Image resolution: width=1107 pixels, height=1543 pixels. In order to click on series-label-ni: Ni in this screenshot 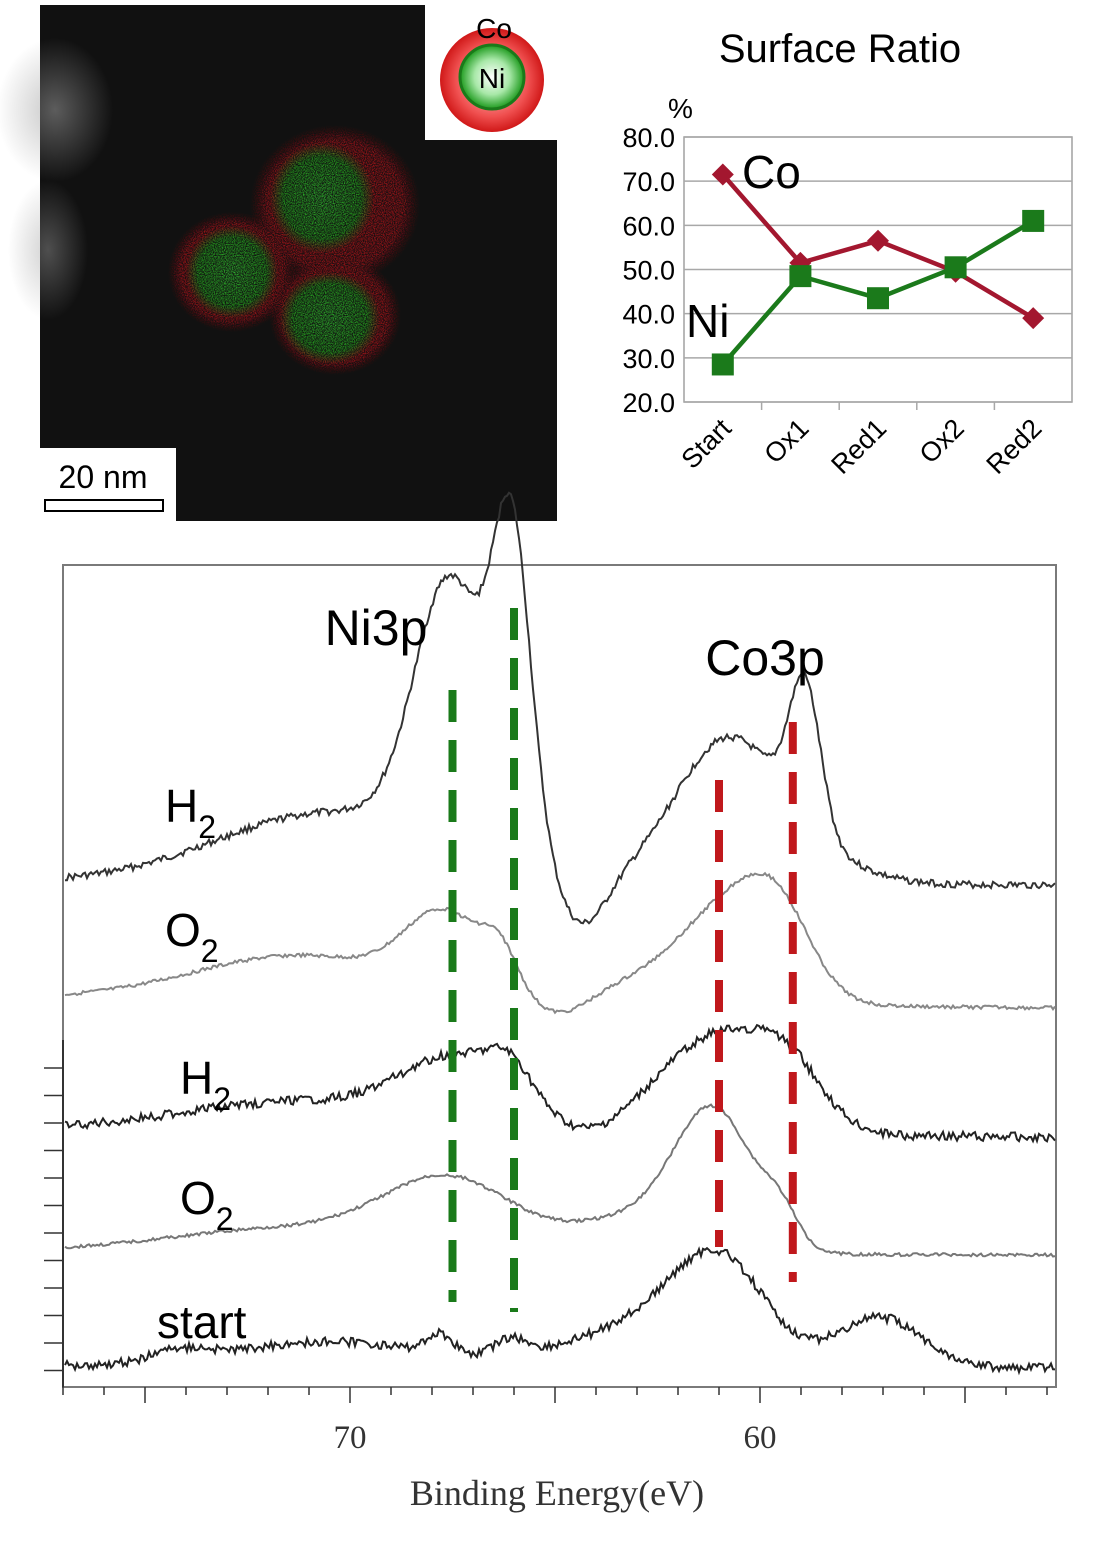, I will do `click(707, 321)`.